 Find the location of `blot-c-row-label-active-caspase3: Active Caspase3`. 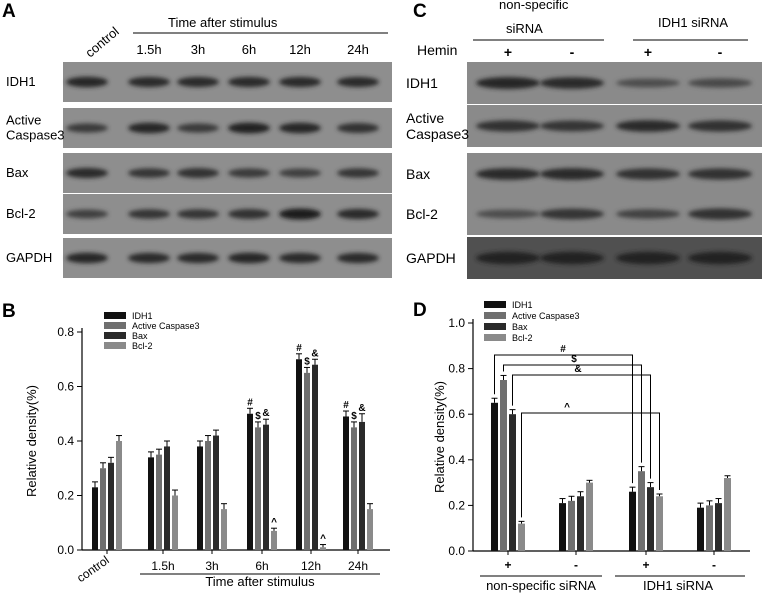

blot-c-row-label-active-caspase3: Active Caspase3 is located at coordinates (437, 126).